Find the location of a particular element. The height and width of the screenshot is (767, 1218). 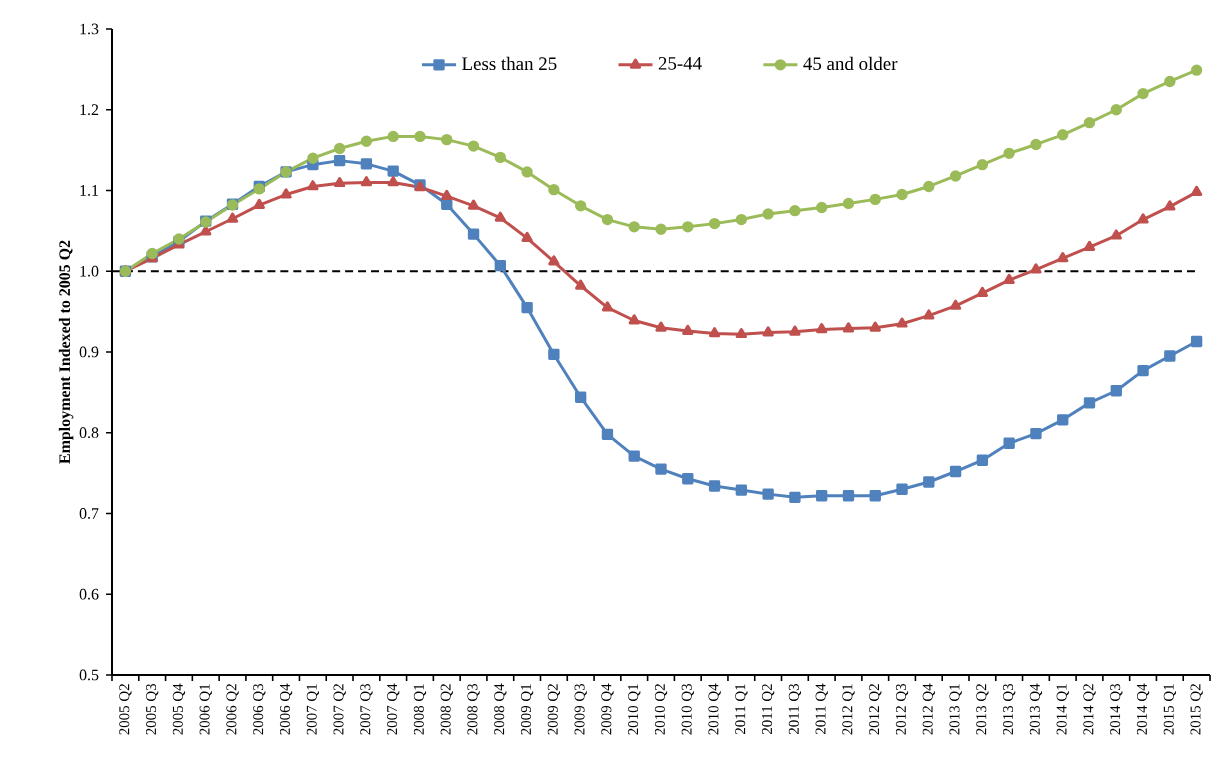

x-tick-label: 2005 Q2 is located at coordinates (125, 709).